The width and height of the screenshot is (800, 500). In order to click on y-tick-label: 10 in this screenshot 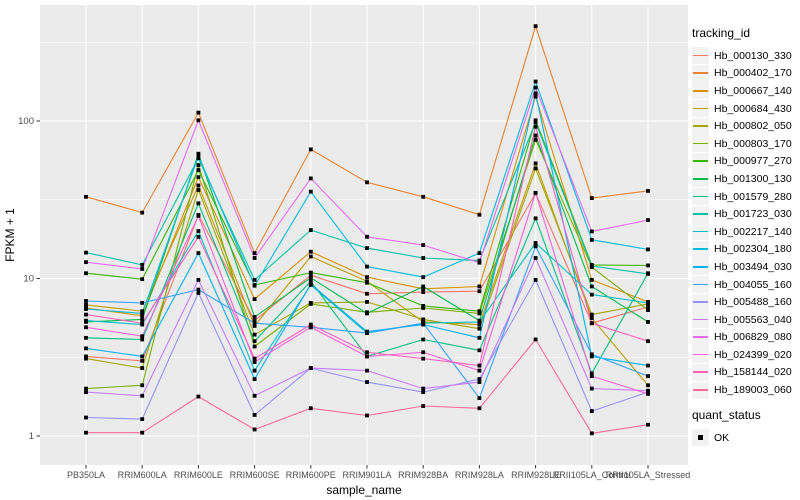, I will do `click(28, 279)`.